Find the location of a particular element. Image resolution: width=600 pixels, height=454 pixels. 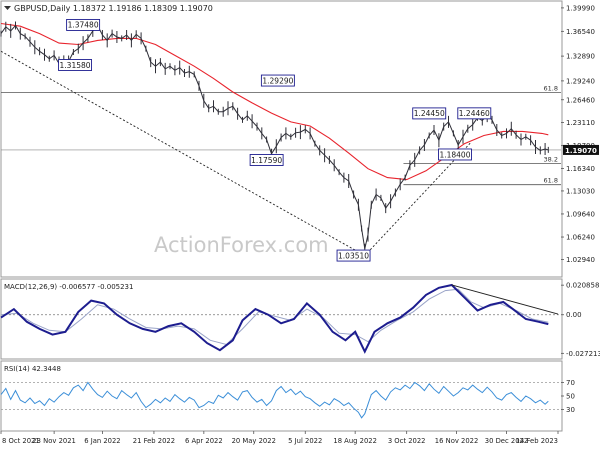

x-axis-tick-label: 5 Jul 2022 is located at coordinates (305, 441).